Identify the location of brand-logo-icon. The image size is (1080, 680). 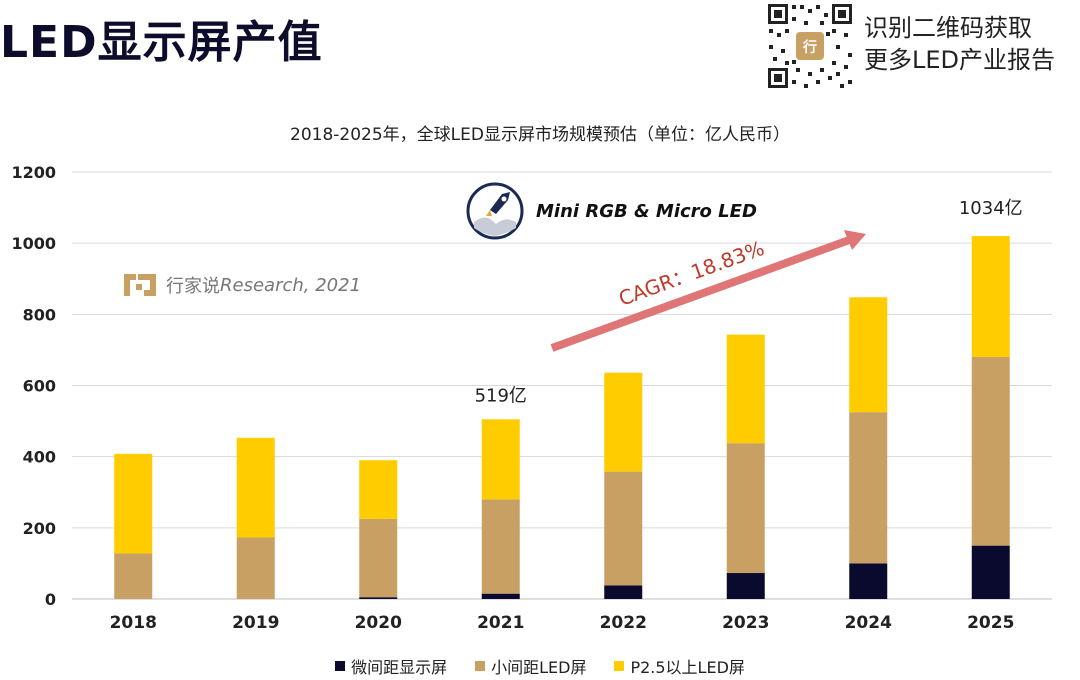
(140, 285).